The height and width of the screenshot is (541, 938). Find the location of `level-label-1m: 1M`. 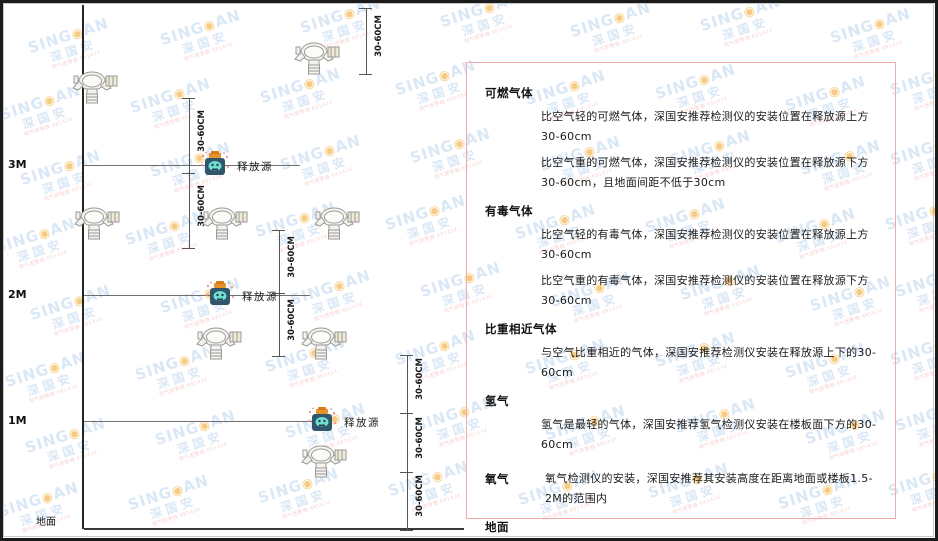

level-label-1m: 1M is located at coordinates (17, 420).